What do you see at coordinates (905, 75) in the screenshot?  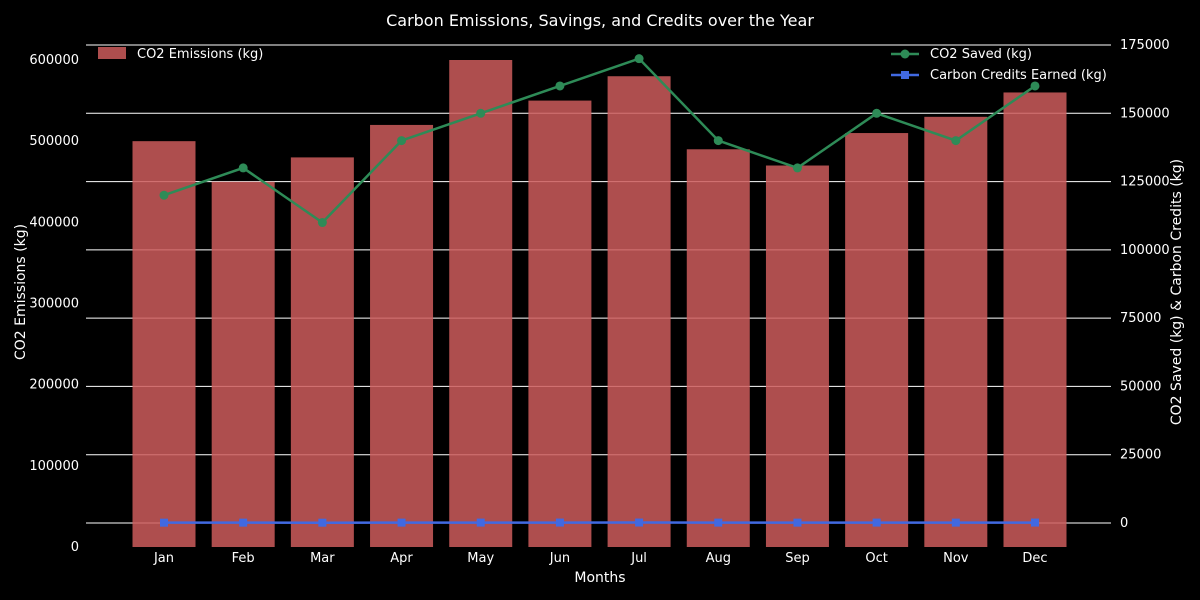 I see `legend-marker-carbon-credits` at bounding box center [905, 75].